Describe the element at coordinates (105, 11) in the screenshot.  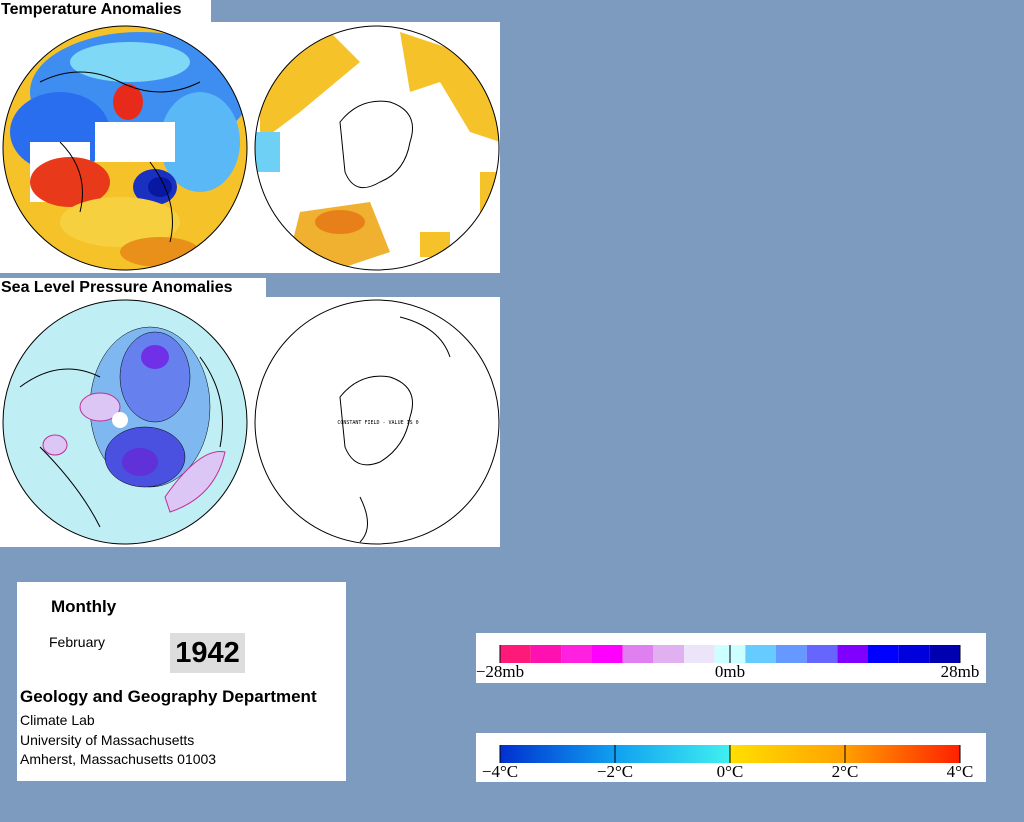
I see `panel-title: Temperature Anomalies` at that location.